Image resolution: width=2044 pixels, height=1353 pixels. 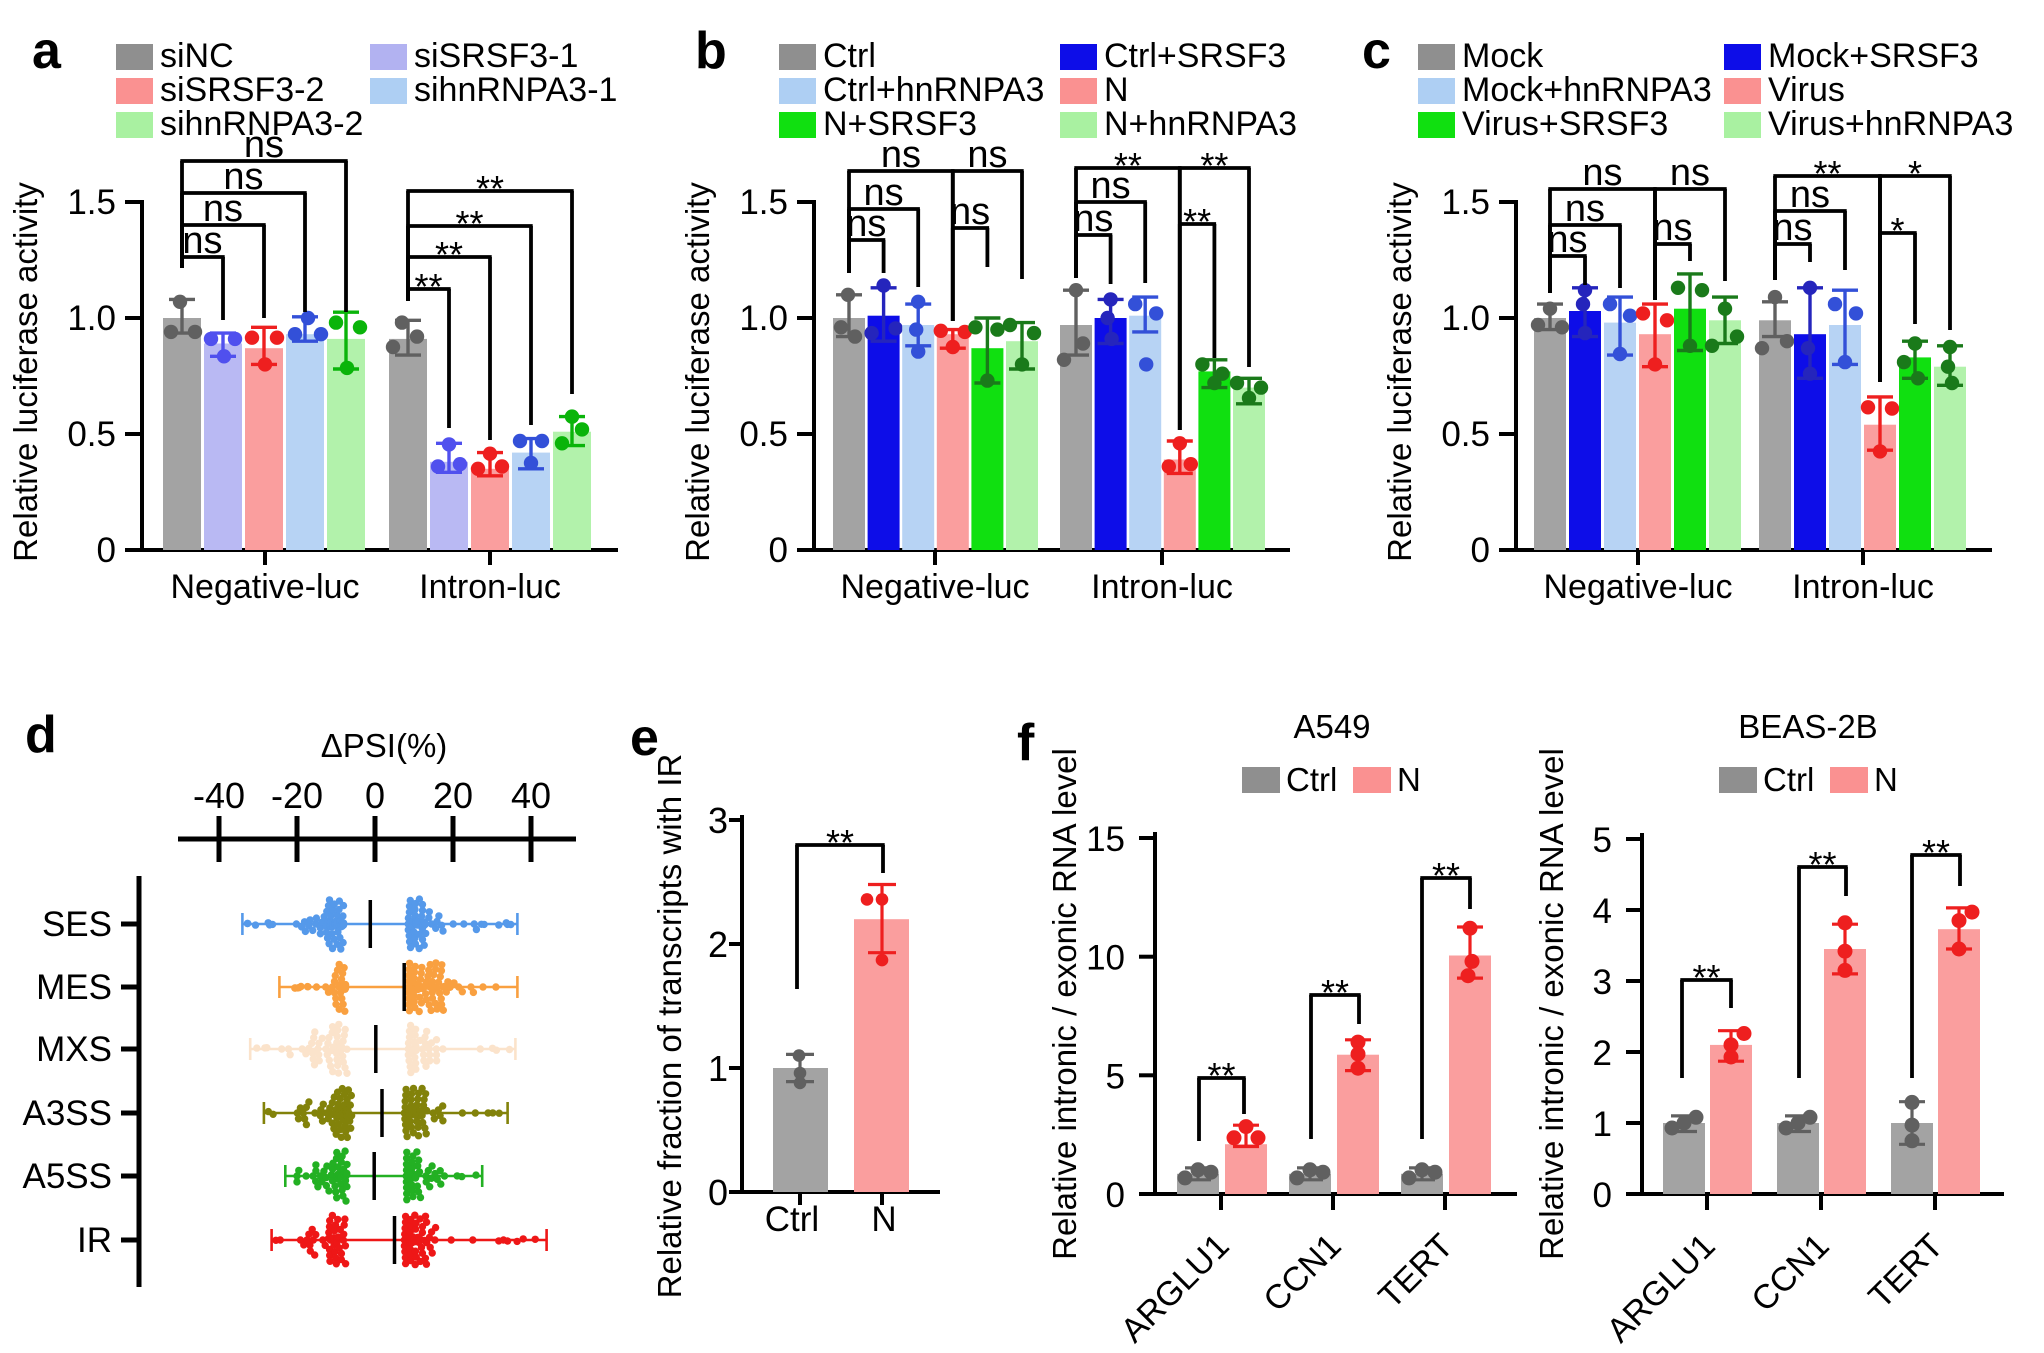 What do you see at coordinates (1200, 124) in the screenshot?
I see `svg-text: N+hnRNPA3` at bounding box center [1200, 124].